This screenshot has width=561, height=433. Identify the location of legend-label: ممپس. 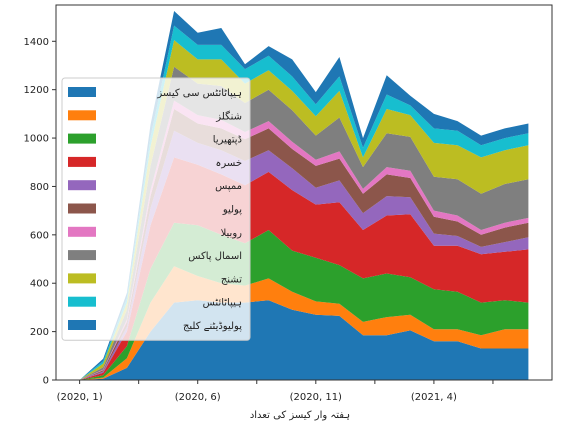
(228, 186).